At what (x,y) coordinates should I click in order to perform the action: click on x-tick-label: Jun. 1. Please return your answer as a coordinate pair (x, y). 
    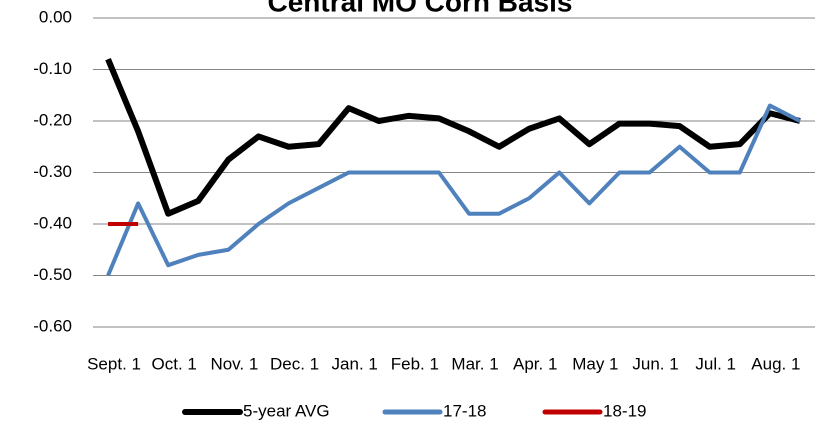
    Looking at the image, I should click on (655, 363).